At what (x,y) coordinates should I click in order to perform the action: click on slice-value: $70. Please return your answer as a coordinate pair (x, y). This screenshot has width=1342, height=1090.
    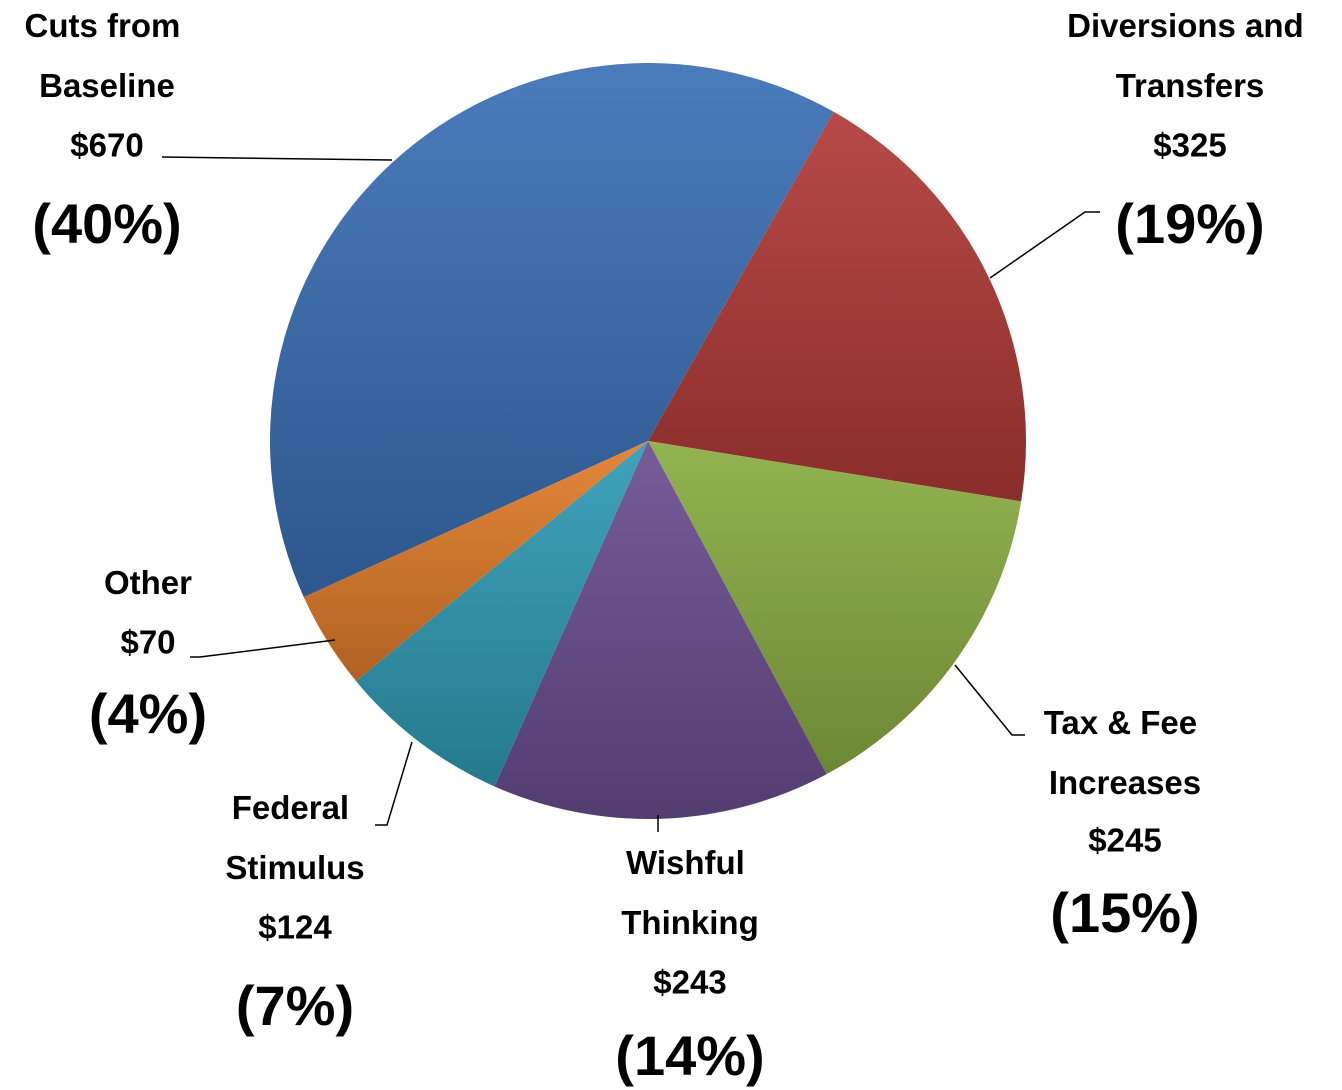
    Looking at the image, I should click on (147, 642).